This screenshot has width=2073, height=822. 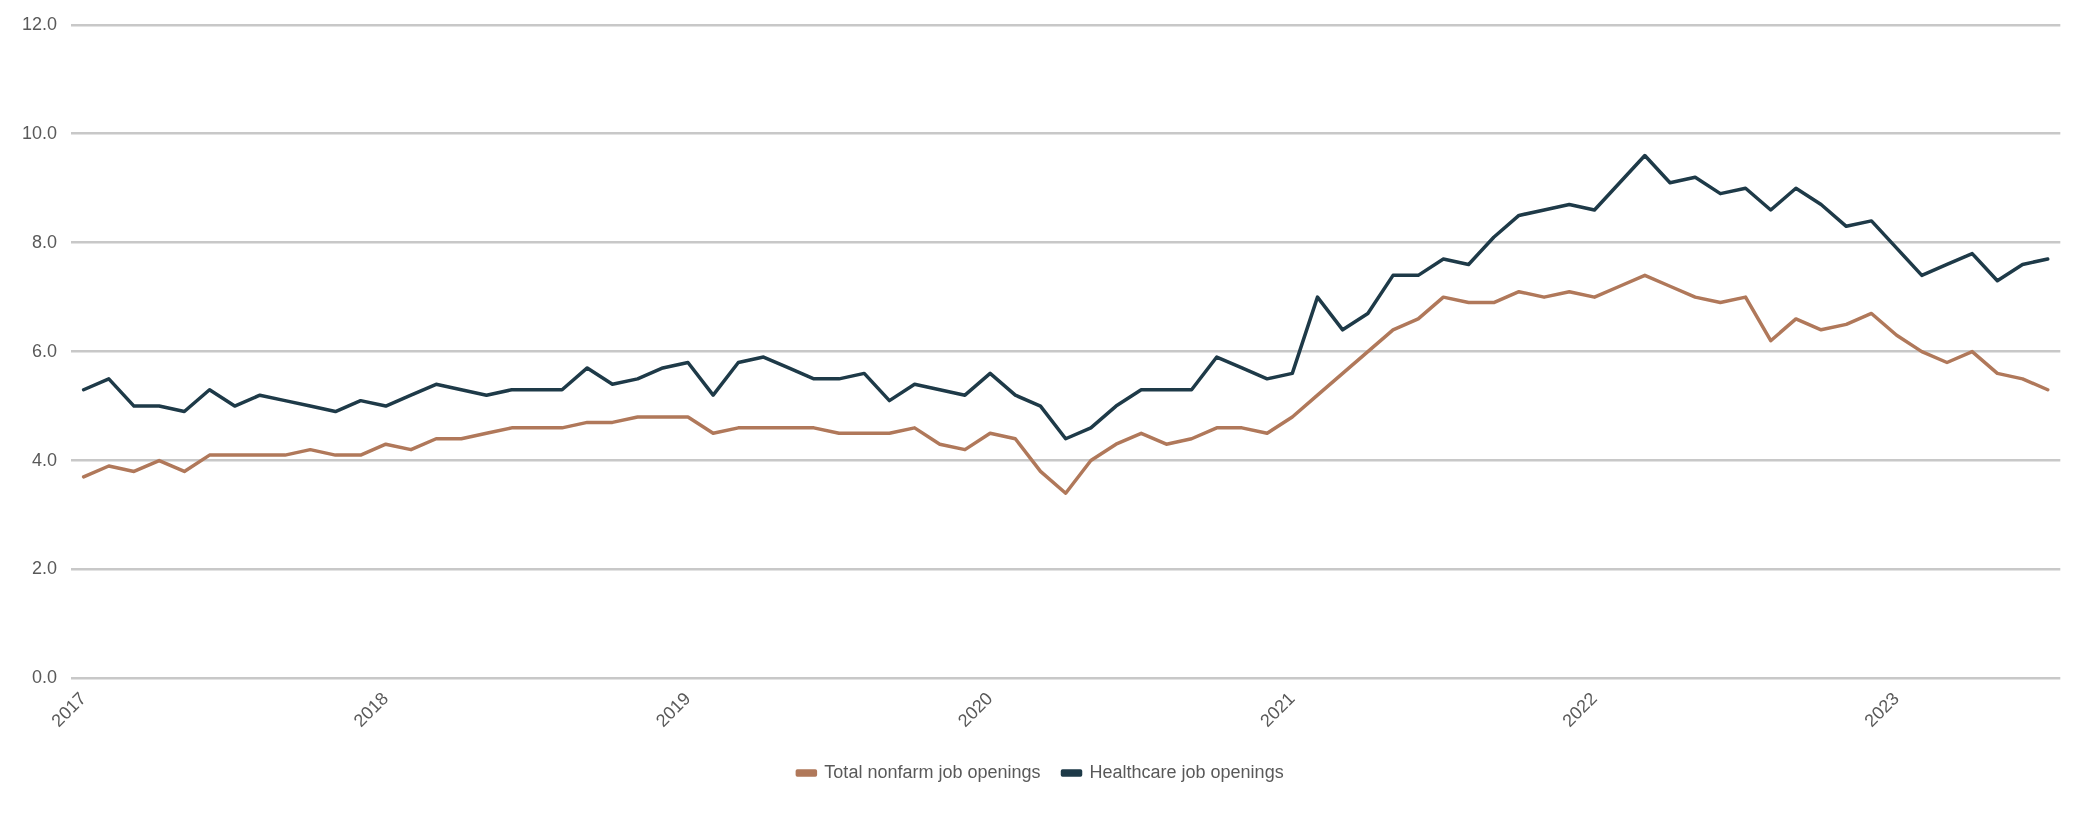 What do you see at coordinates (39, 132) in the screenshot?
I see `y-tick-label: 10.0` at bounding box center [39, 132].